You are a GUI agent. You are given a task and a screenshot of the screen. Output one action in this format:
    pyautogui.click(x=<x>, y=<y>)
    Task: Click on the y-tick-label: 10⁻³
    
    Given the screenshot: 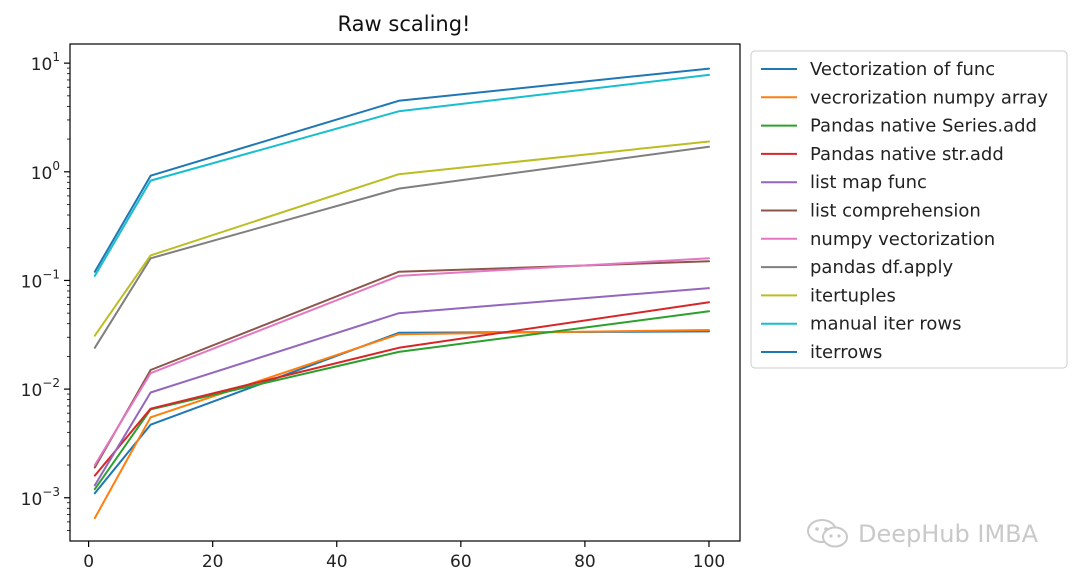 What is the action you would take?
    pyautogui.click(x=40, y=497)
    